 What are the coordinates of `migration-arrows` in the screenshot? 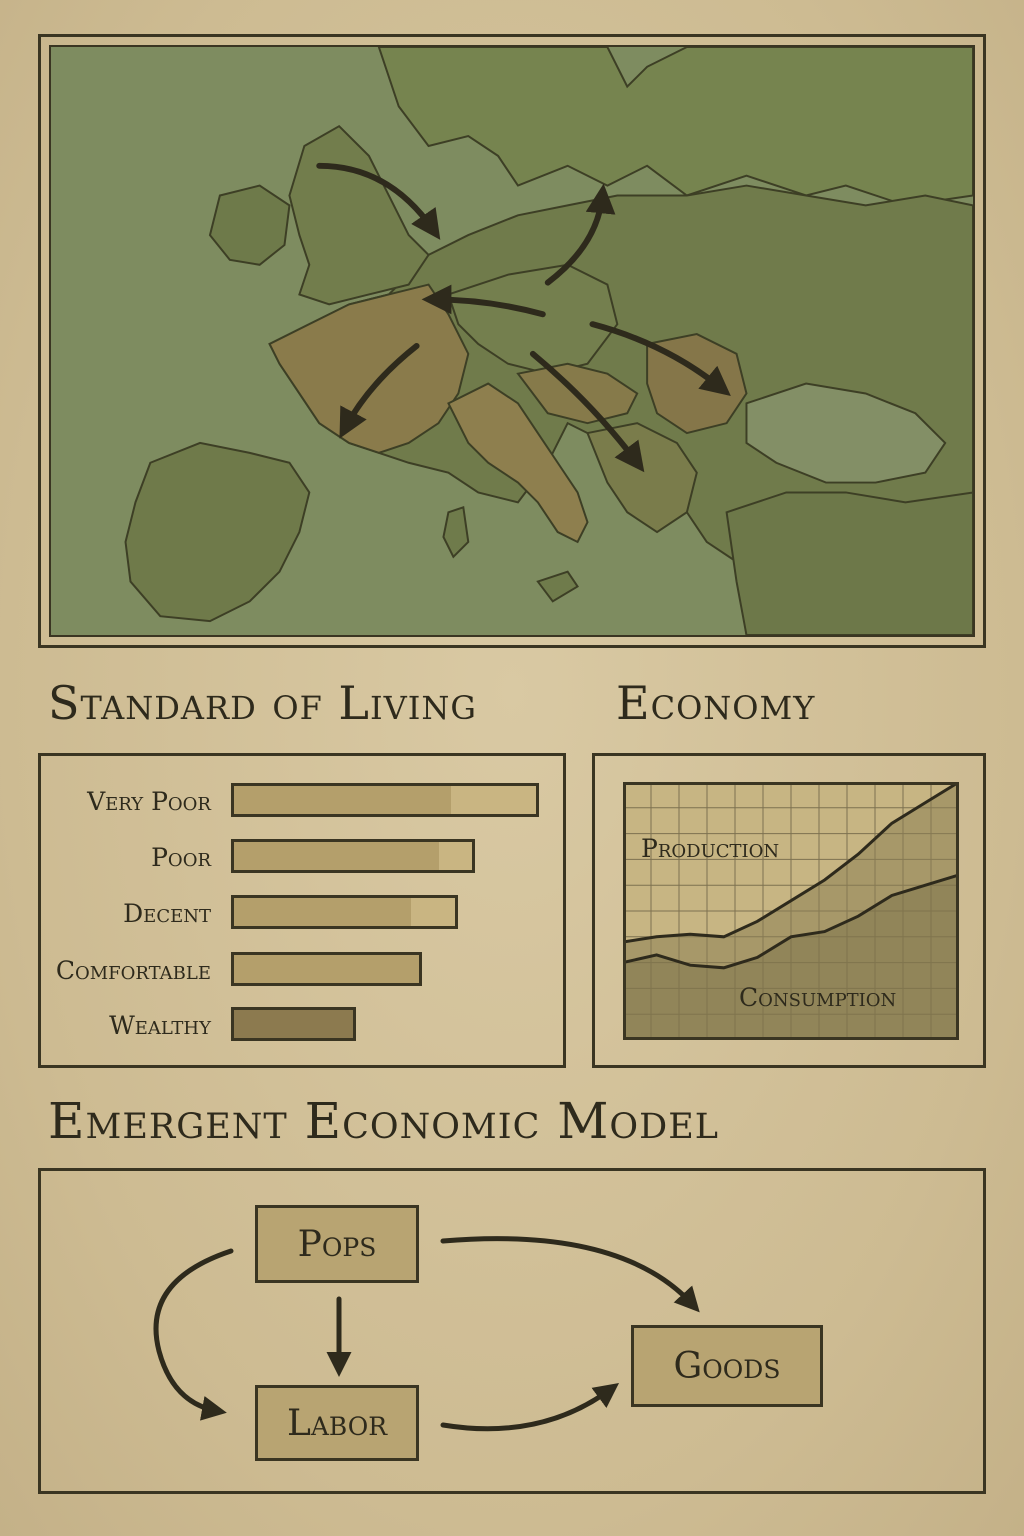 It's located at (523, 317).